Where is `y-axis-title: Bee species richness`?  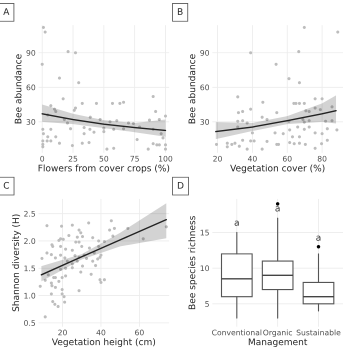
y-axis-title: Bee species richness is located at coordinates (193, 263).